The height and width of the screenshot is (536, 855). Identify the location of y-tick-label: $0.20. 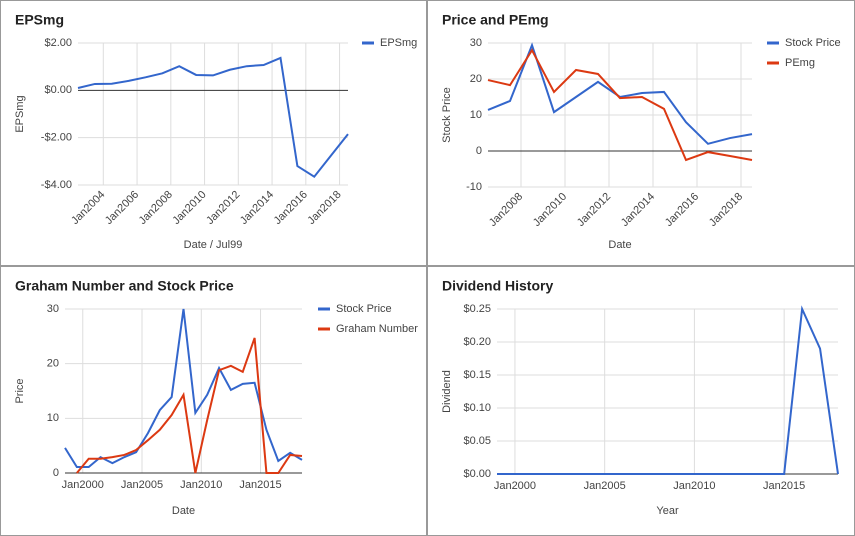
(477, 342).